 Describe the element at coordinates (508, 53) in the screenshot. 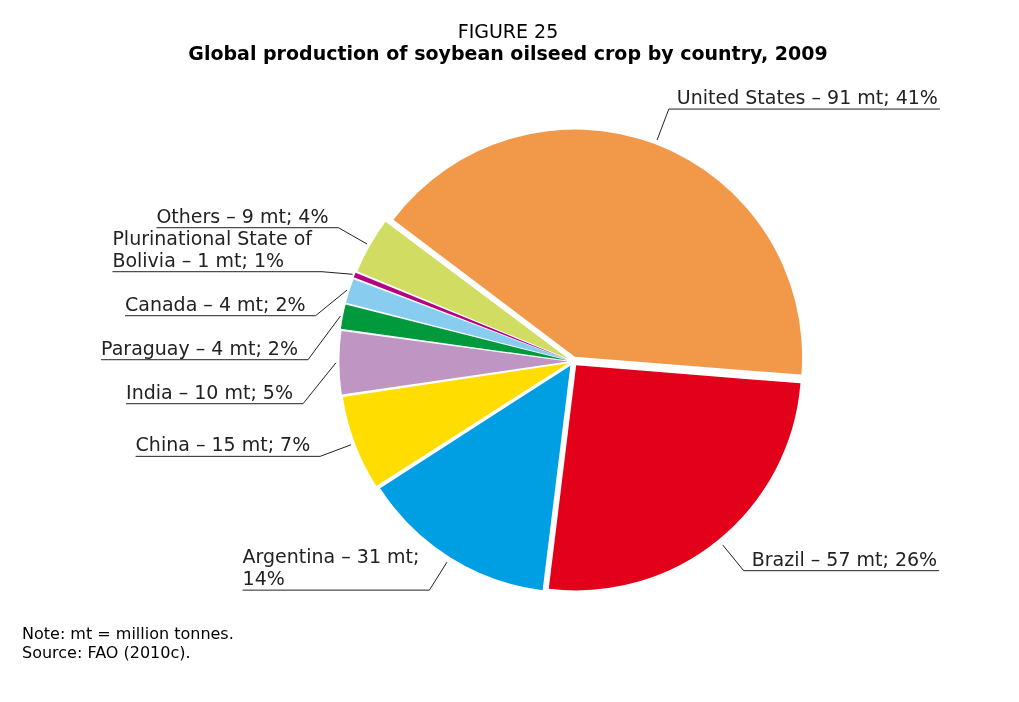

I see `chart-subtitle: Global production of soybean oilseed crop by country, 2009` at that location.